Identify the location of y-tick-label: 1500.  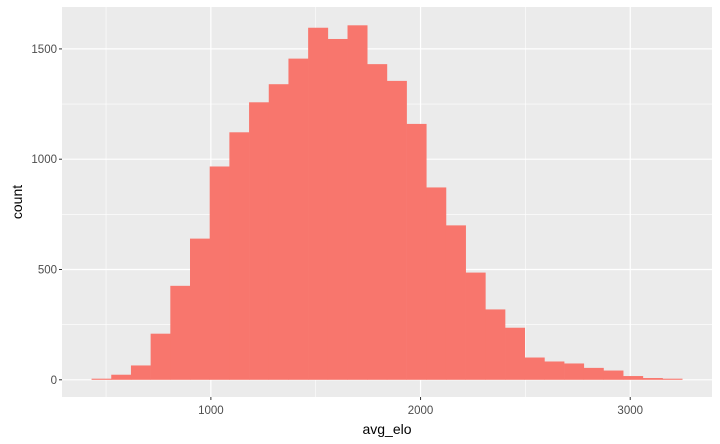
(44, 50).